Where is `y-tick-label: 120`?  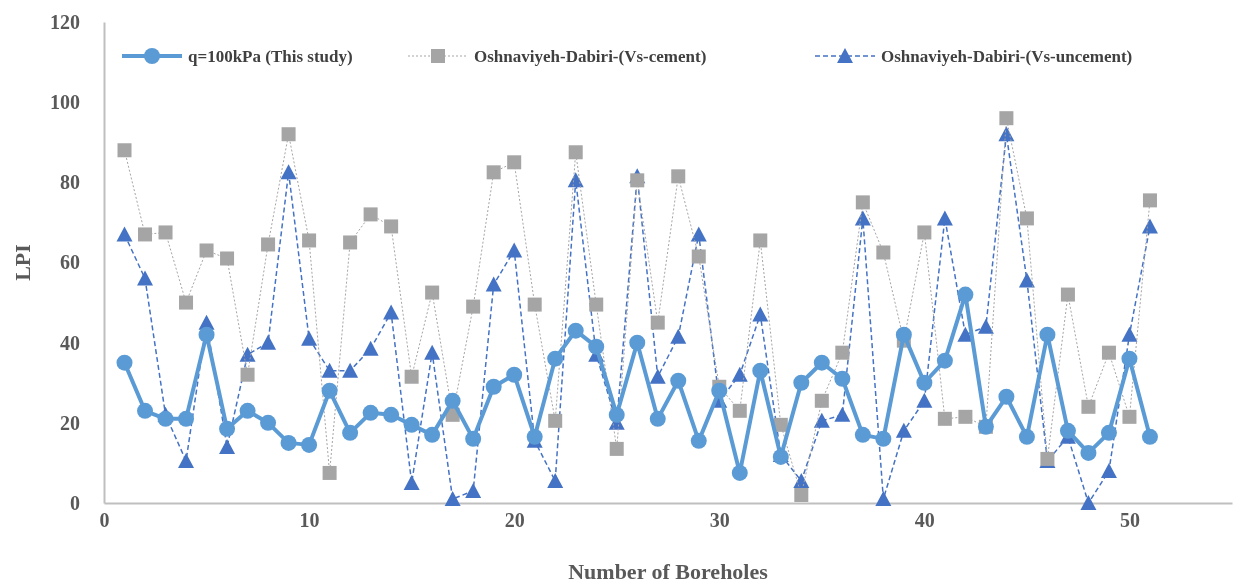
y-tick-label: 120 is located at coordinates (65, 21).